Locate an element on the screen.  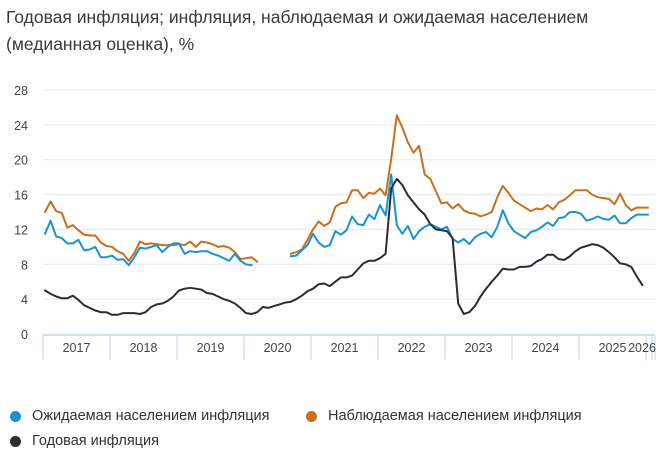
legend-marker-observed is located at coordinates (311, 416).